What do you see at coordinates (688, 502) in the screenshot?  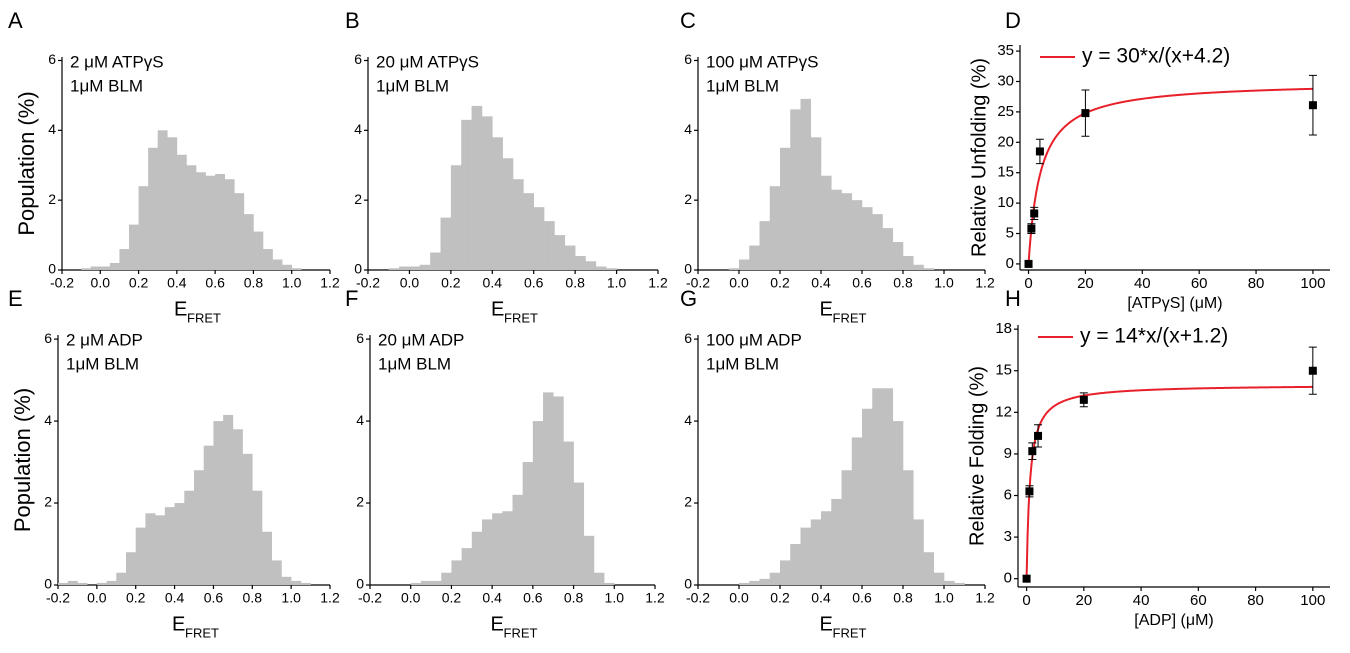 I see `y-tick-label: 2` at bounding box center [688, 502].